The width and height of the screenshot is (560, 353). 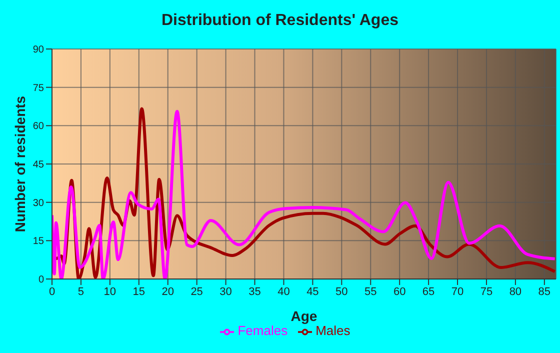 I want to click on x-tick-label: 10, so click(x=110, y=292).